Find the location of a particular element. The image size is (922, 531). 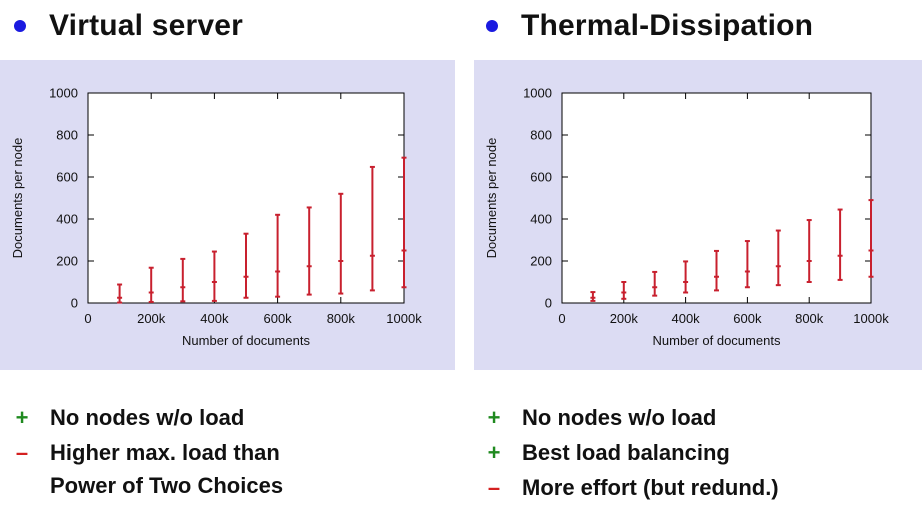

bullet-text-continuation: Power of Two Choices is located at coordinates (167, 485).